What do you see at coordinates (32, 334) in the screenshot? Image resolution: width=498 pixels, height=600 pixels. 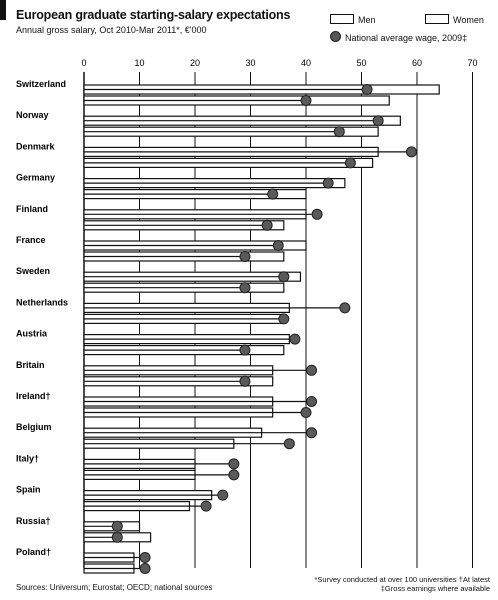 I see `category-label: Austria` at bounding box center [32, 334].